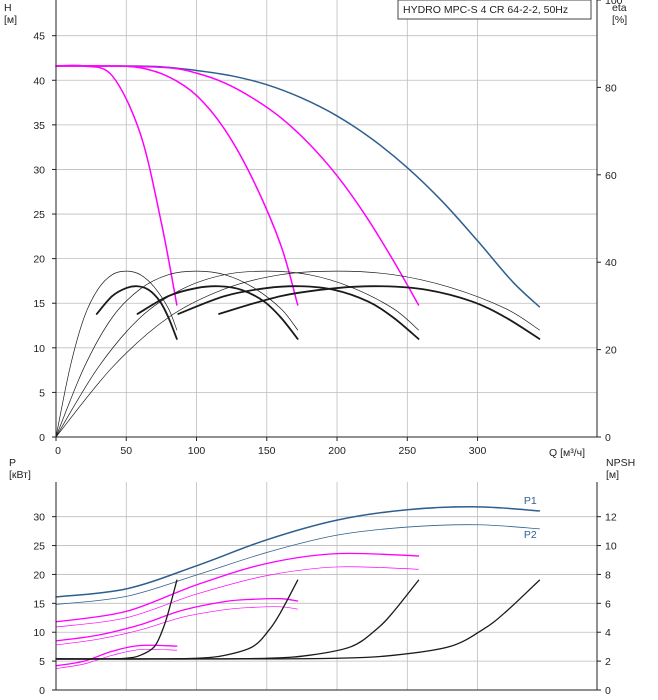 This screenshot has height=700, width=658. What do you see at coordinates (611, 351) in the screenshot?
I see `efficiency-tick-label: 20` at bounding box center [611, 351].